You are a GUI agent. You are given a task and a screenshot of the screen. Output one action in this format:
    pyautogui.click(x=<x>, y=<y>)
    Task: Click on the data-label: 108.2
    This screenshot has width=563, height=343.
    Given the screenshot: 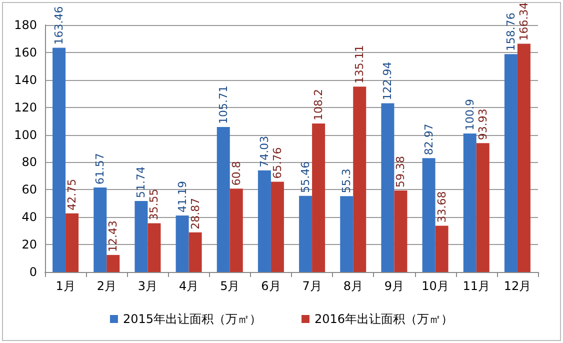 What is the action you would take?
    pyautogui.click(x=319, y=105)
    